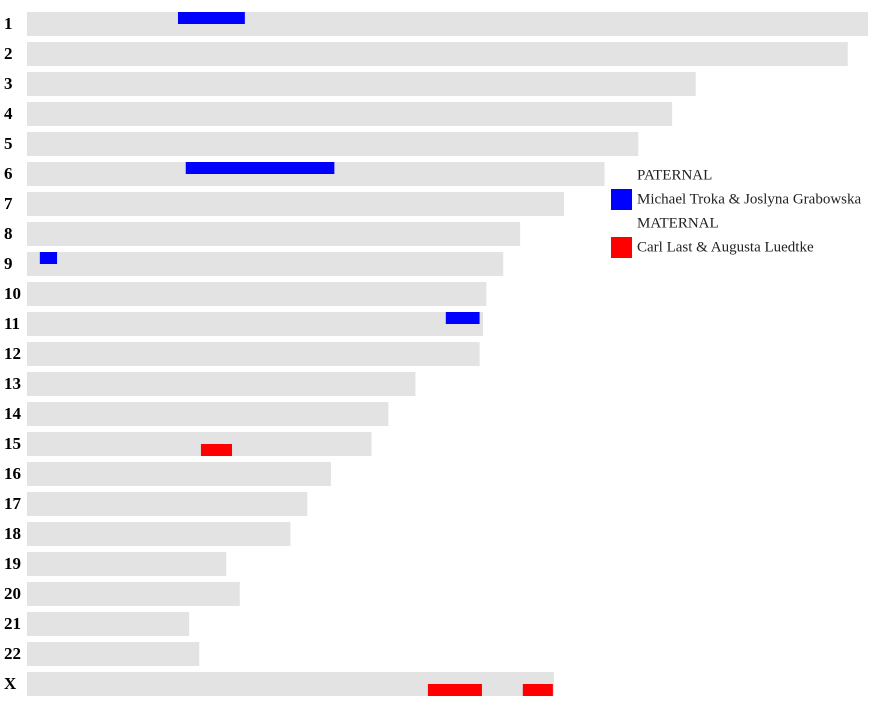  Describe the element at coordinates (12, 353) in the screenshot. I see `chromosome-label: 12` at that location.